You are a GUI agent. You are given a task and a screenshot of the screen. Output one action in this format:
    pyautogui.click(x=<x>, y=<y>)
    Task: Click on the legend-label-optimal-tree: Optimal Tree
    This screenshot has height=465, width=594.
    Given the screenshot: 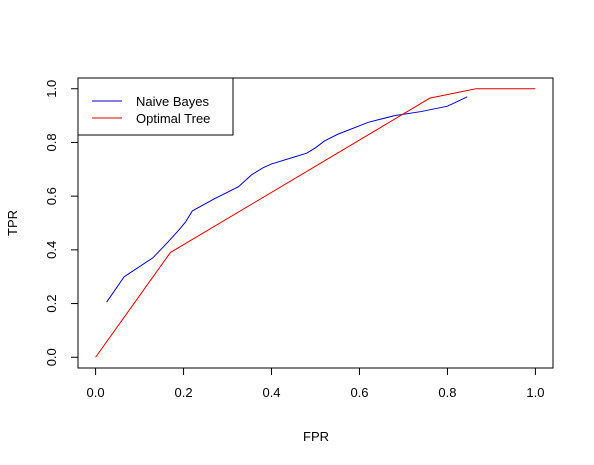 What is the action you would take?
    pyautogui.click(x=173, y=118)
    